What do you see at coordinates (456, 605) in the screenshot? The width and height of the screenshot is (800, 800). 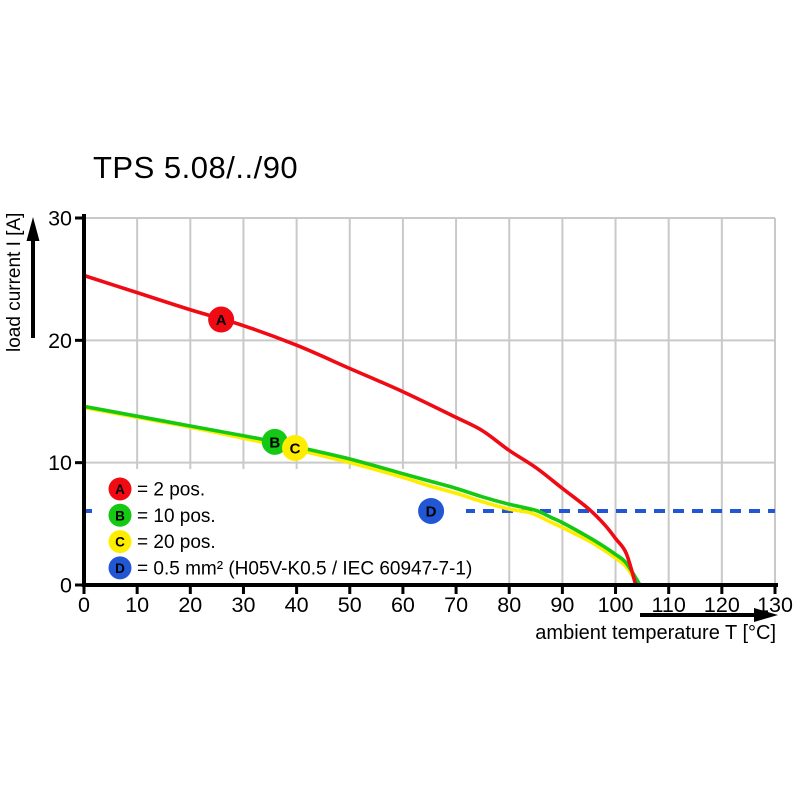 I see `x-tick-label: 70` at bounding box center [456, 605].